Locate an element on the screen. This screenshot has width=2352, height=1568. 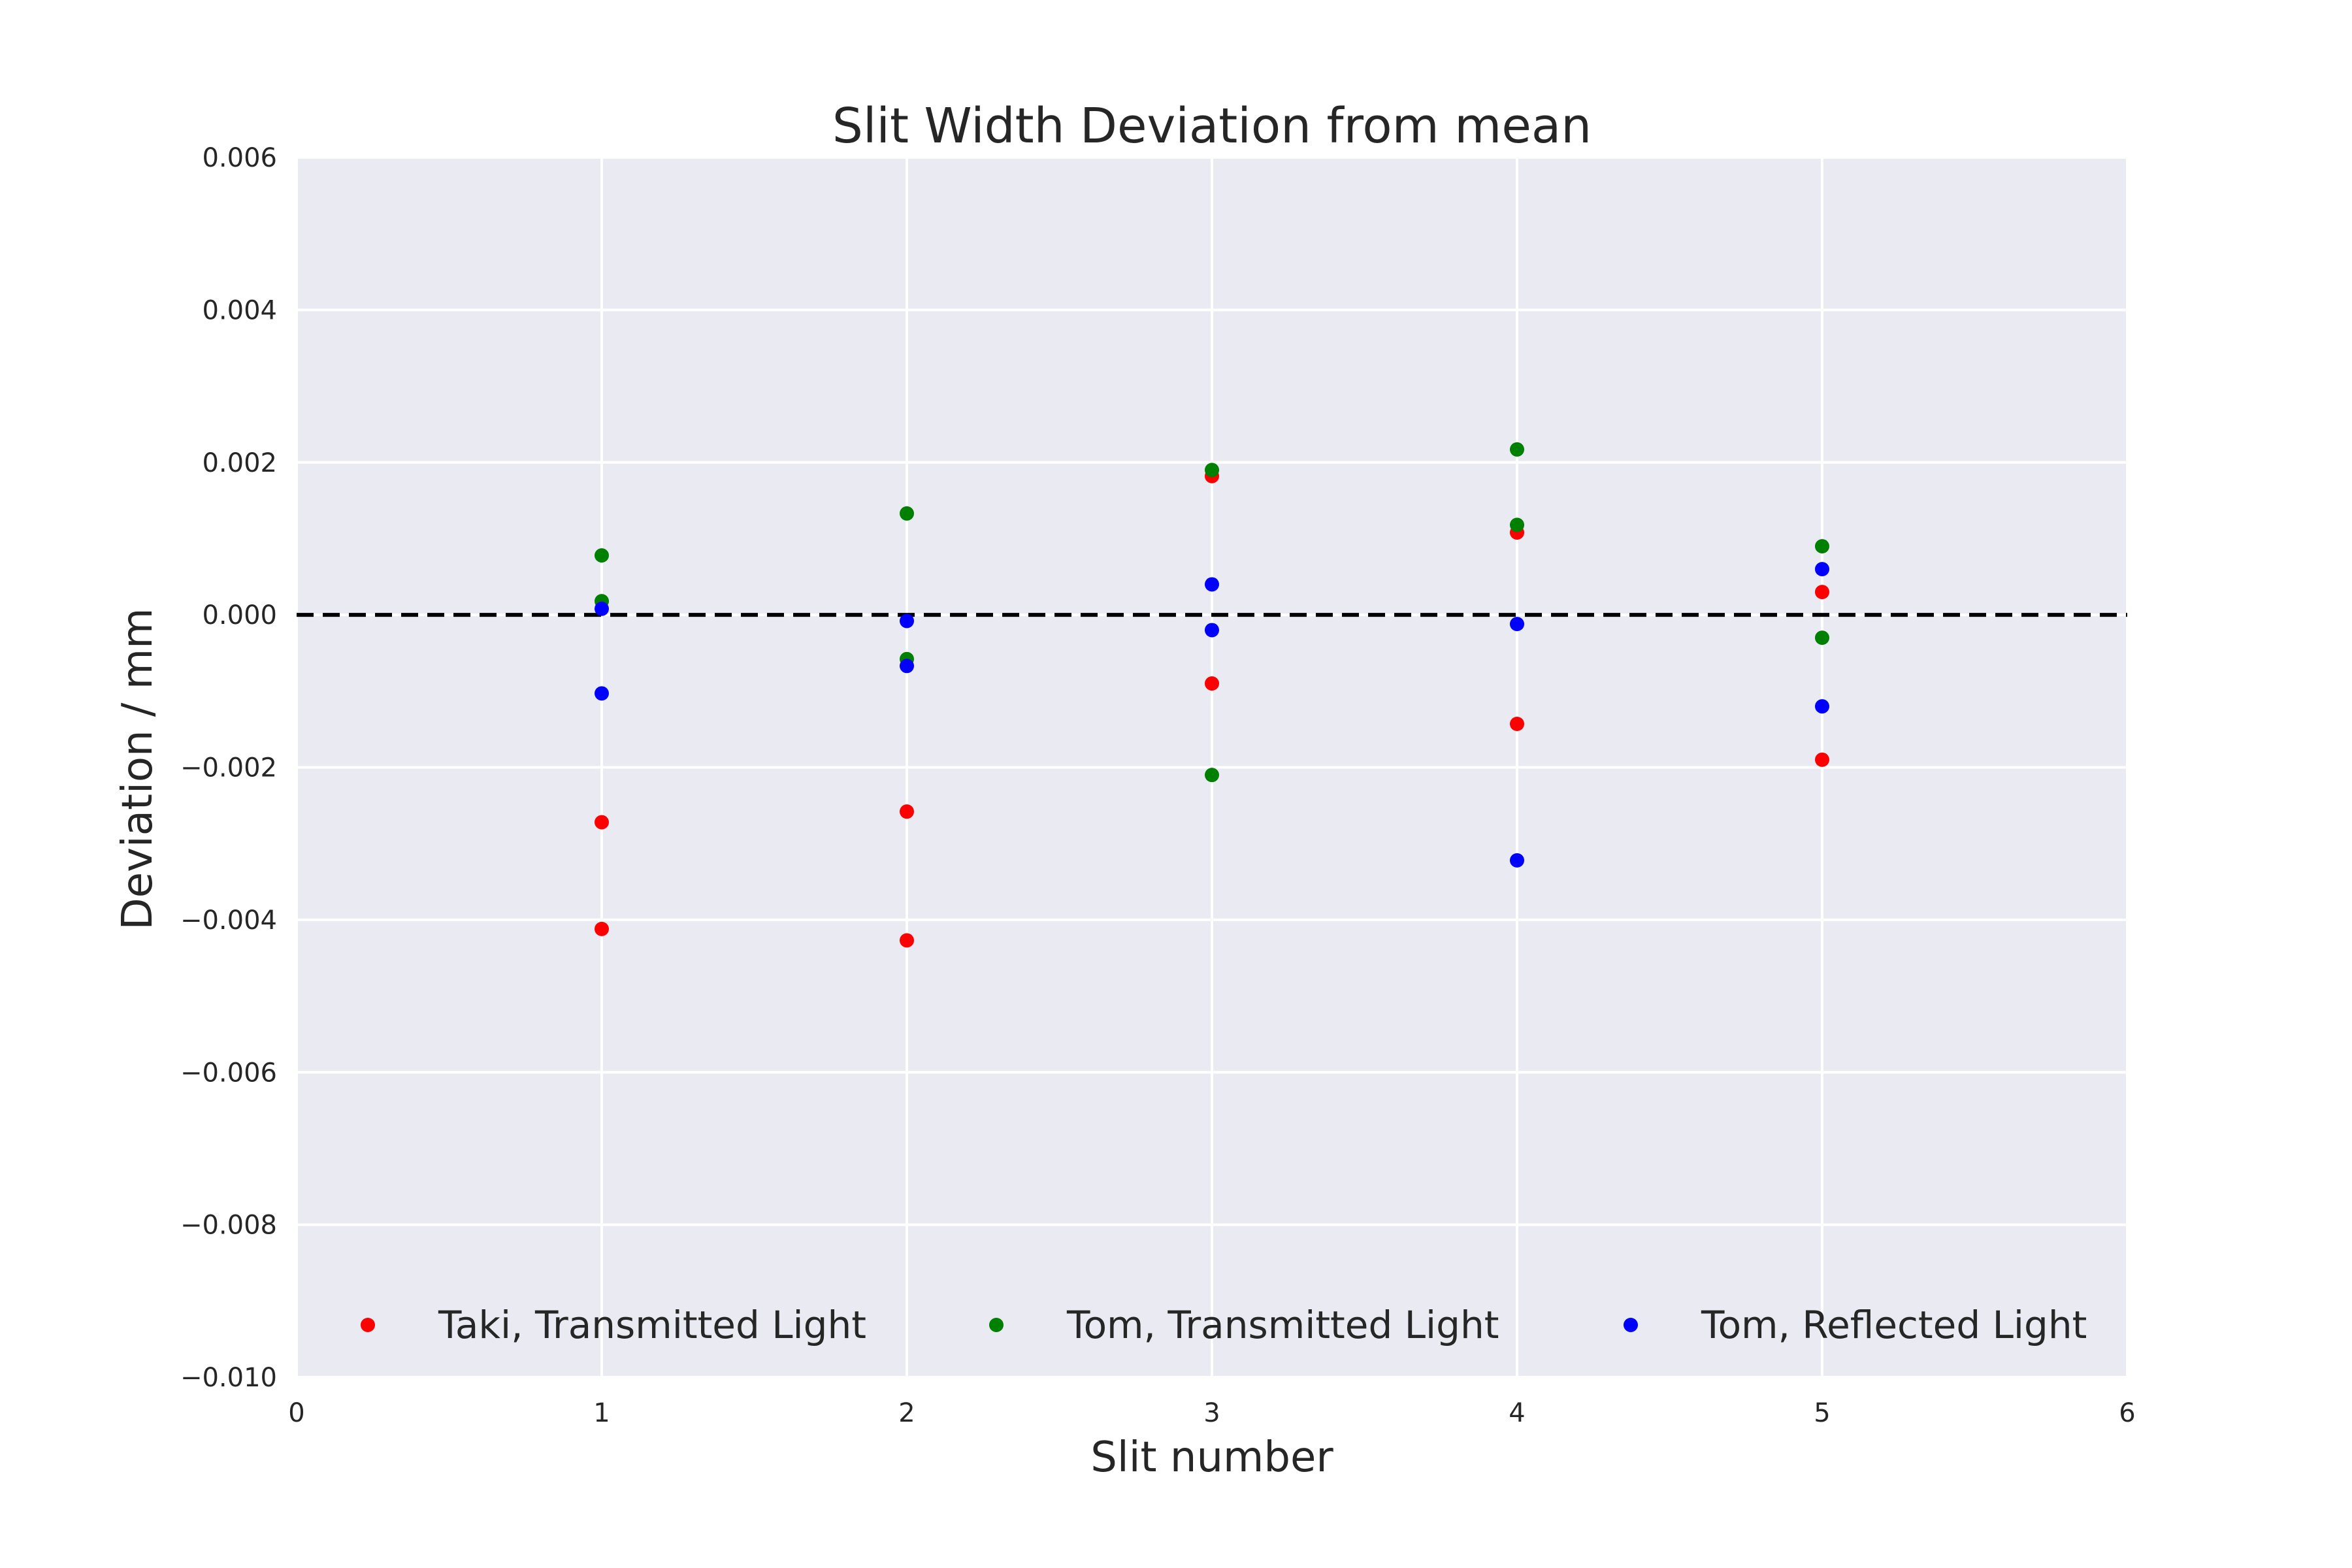
legend-label-series-2: Tom, Transmitted Light is located at coordinates (1282, 1325).